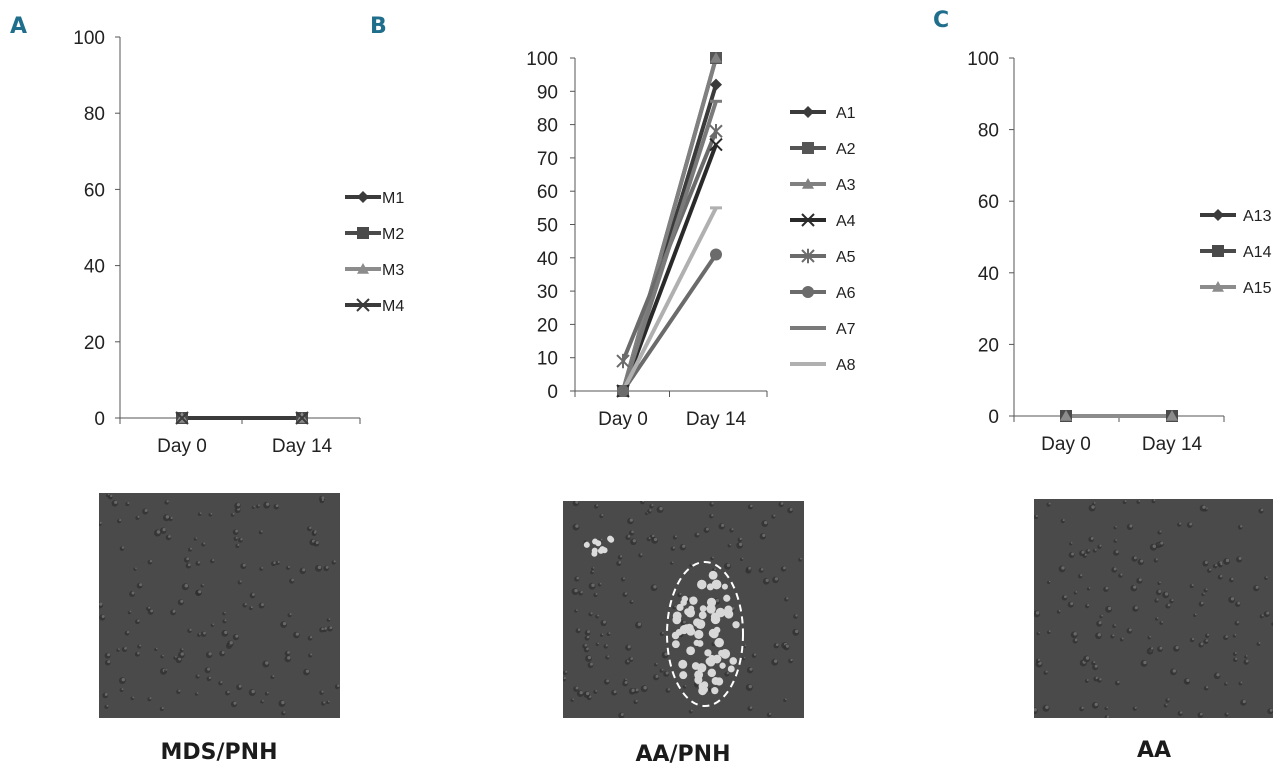 Image resolution: width=1280 pixels, height=773 pixels. What do you see at coordinates (823, 113) in the screenshot?
I see `legend-item-a1: A1` at bounding box center [823, 113].